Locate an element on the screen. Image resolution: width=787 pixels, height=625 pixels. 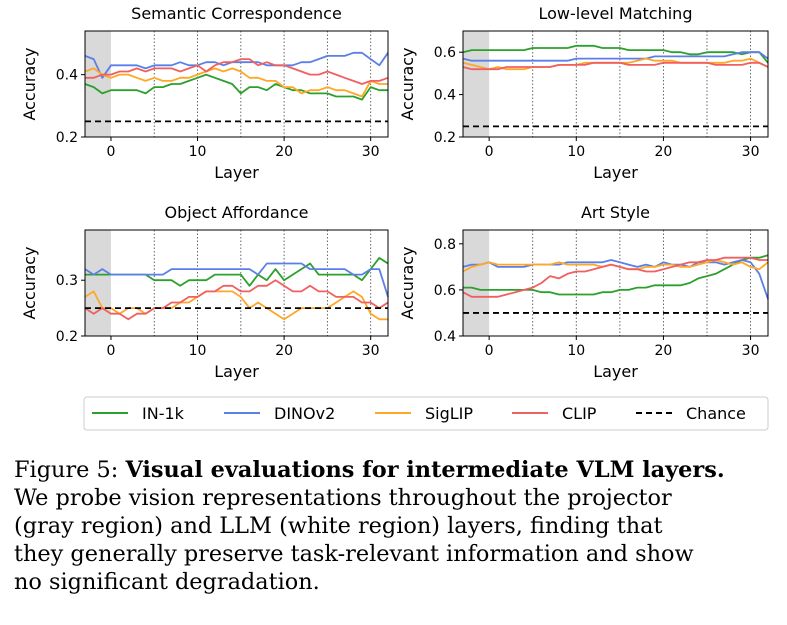
chart-low-level-matching-series-clip is located at coordinates (615, 66).